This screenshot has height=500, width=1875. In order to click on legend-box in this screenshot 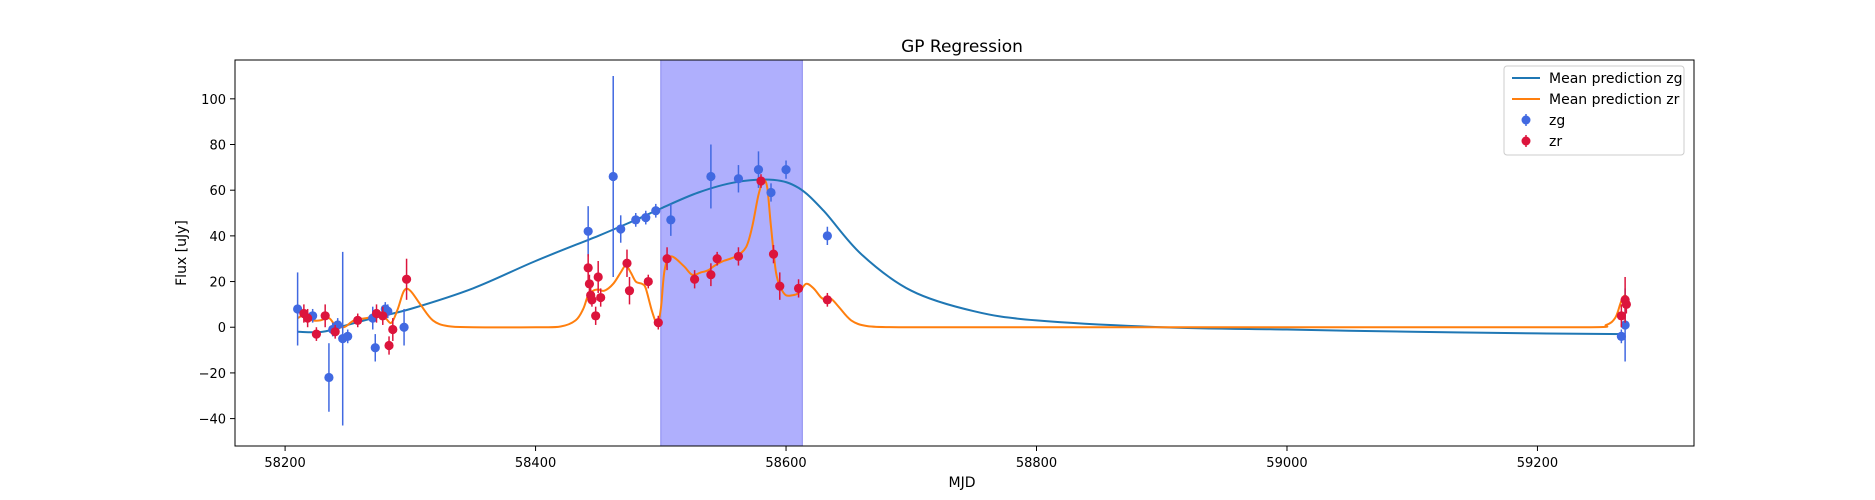, I will do `click(1594, 110)`.